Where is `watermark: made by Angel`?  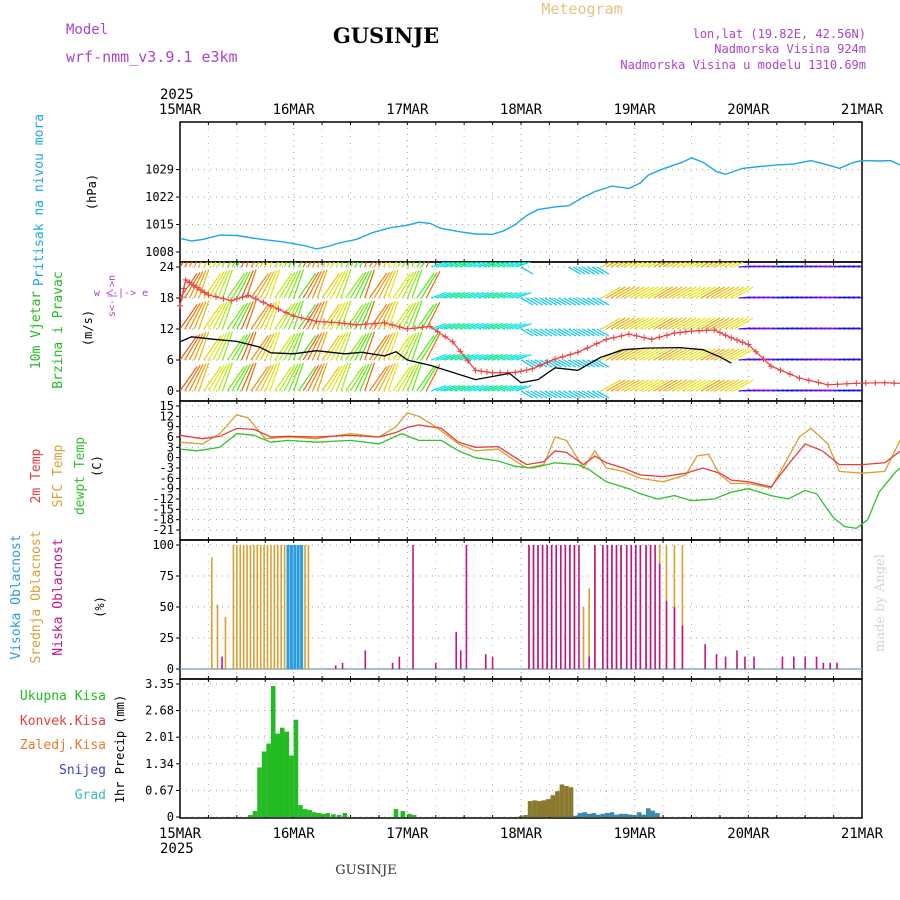
watermark: made by Angel is located at coordinates (880, 603).